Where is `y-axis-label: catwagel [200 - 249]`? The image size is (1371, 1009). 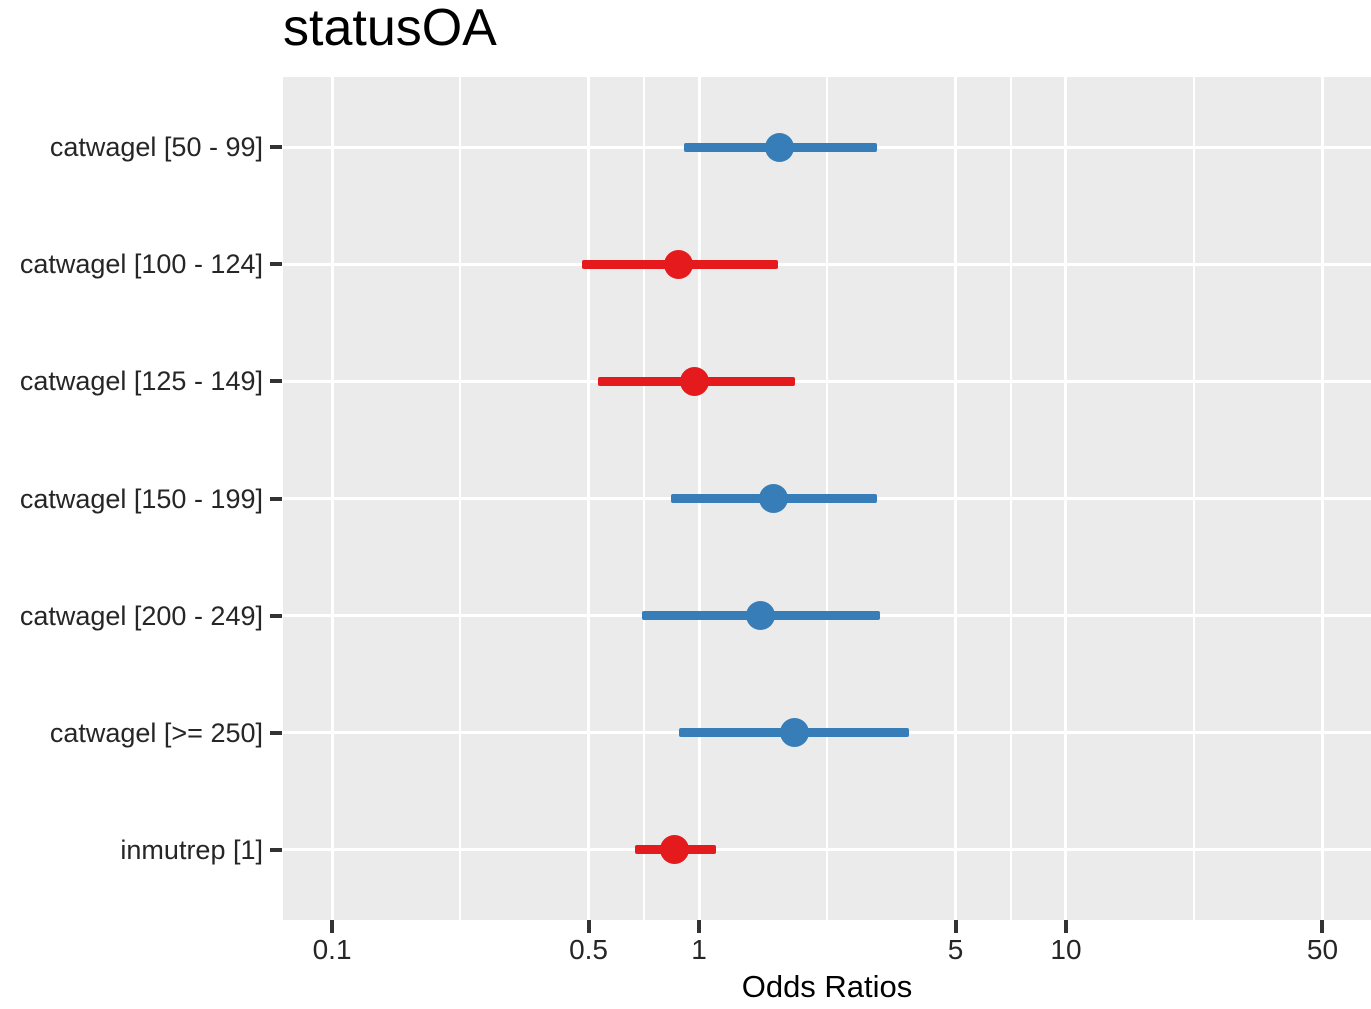
y-axis-label: catwagel [200 - 249] is located at coordinates (141, 615).